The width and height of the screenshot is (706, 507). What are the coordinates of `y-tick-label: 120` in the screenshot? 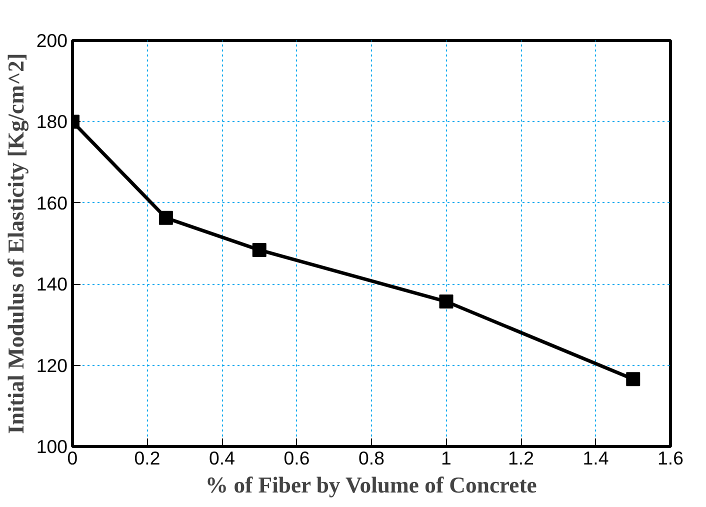 It's located at (52, 365).